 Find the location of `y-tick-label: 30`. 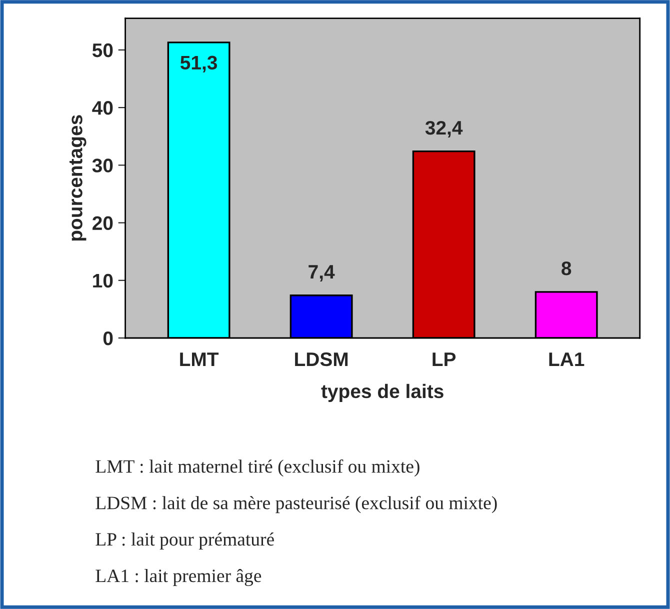

y-tick-label: 30 is located at coordinates (102, 165).